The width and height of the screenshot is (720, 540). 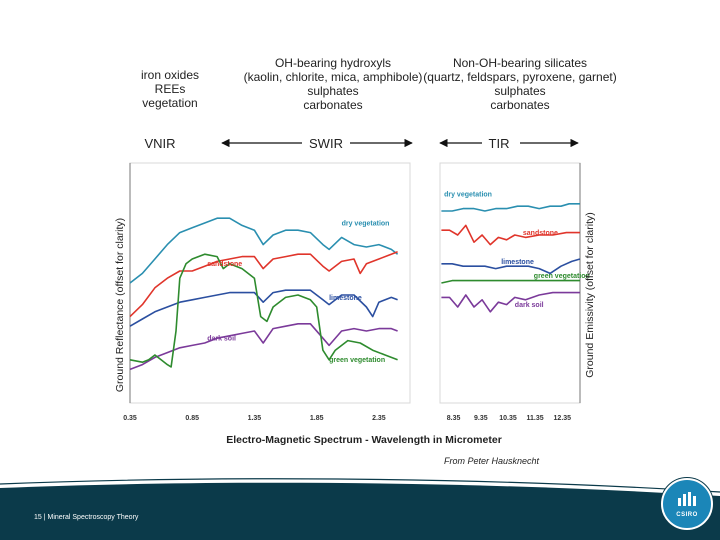 I want to click on emis-series-label-green-vegetation: green vegetation, so click(x=562, y=276).